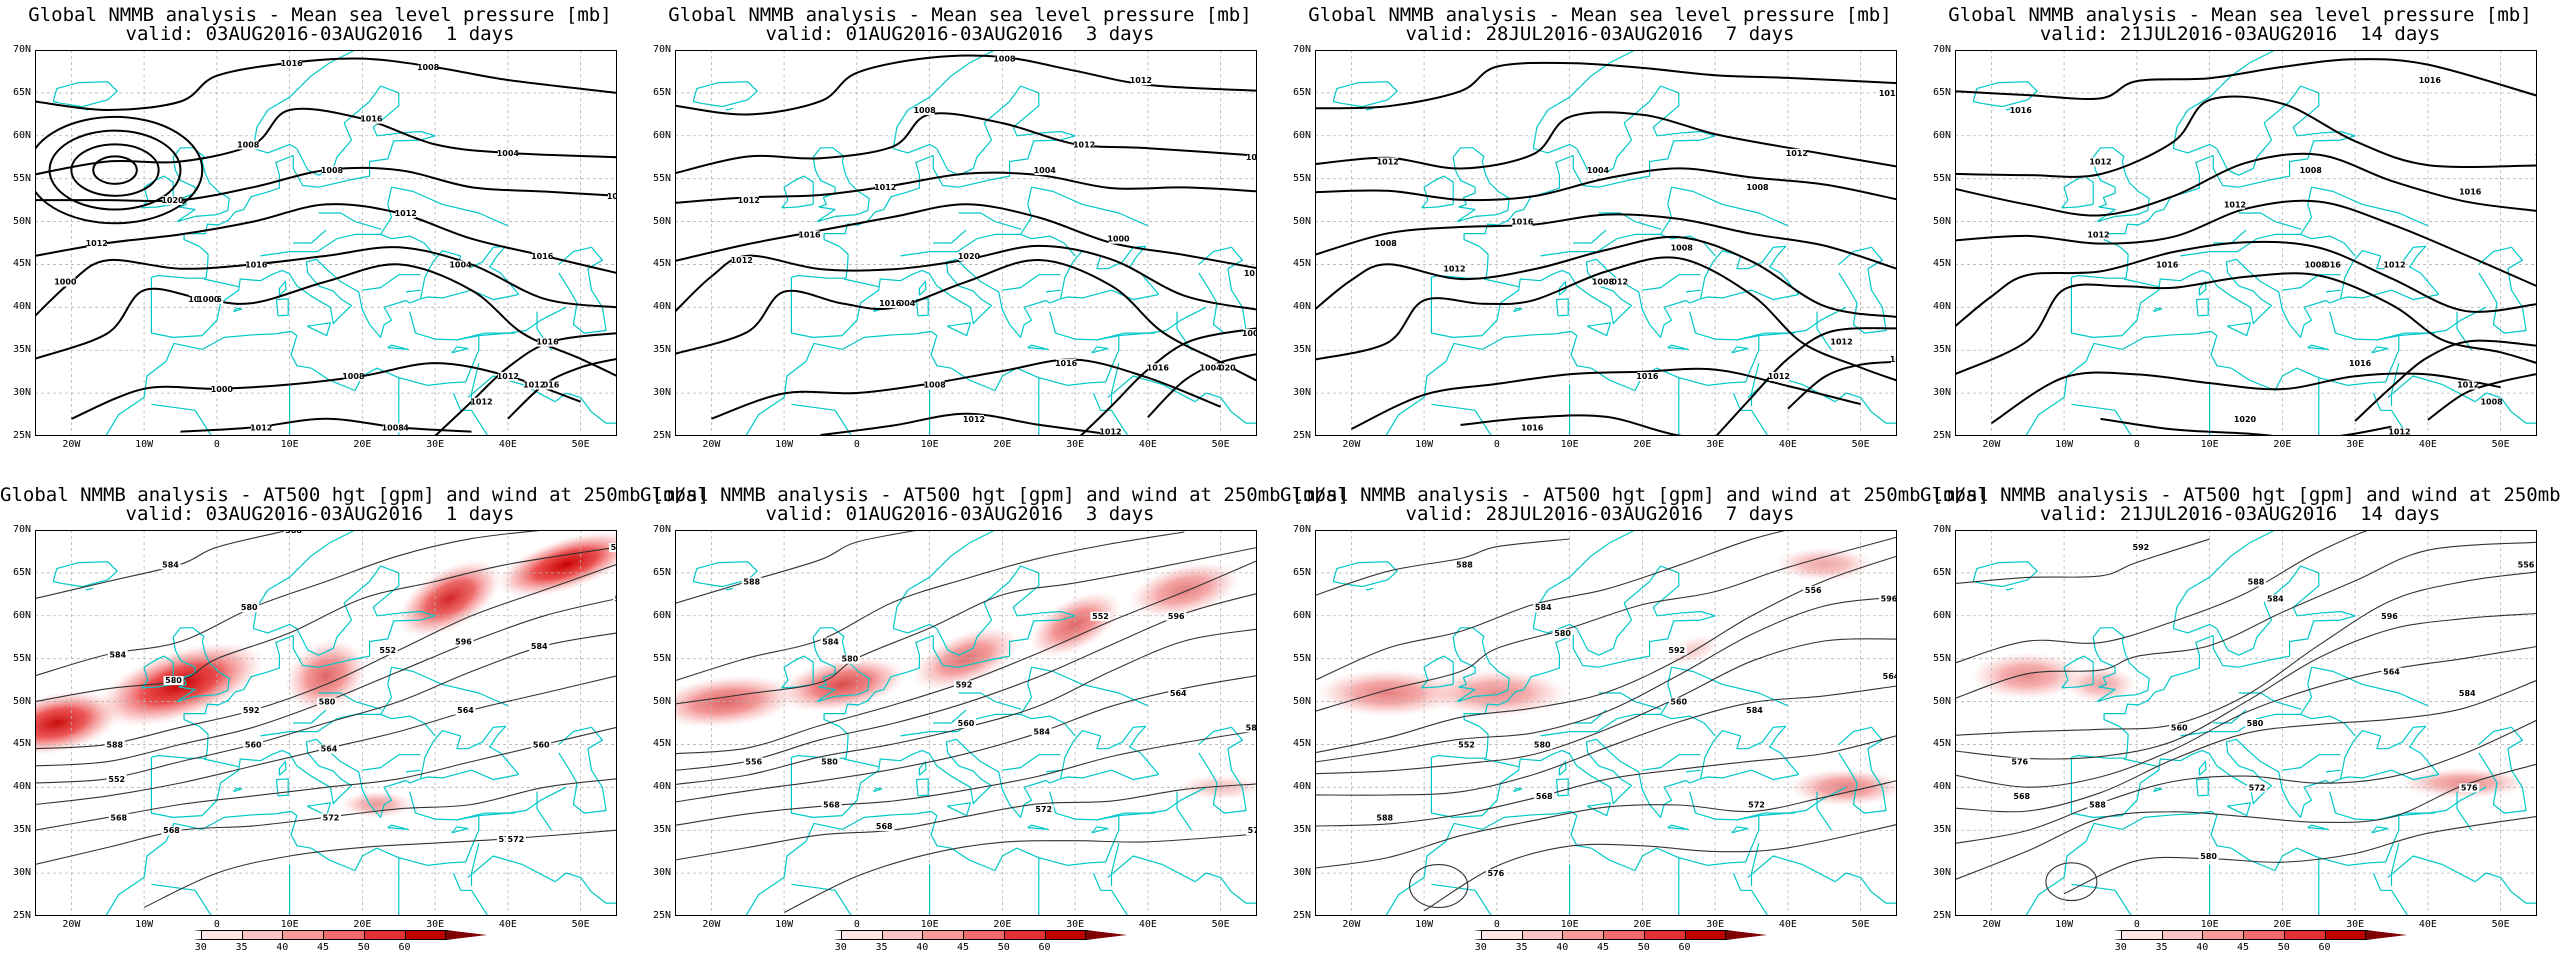 This screenshot has width=2560, height=960. Describe the element at coordinates (2282, 444) in the screenshot. I see `longitude-label: 20E` at that location.